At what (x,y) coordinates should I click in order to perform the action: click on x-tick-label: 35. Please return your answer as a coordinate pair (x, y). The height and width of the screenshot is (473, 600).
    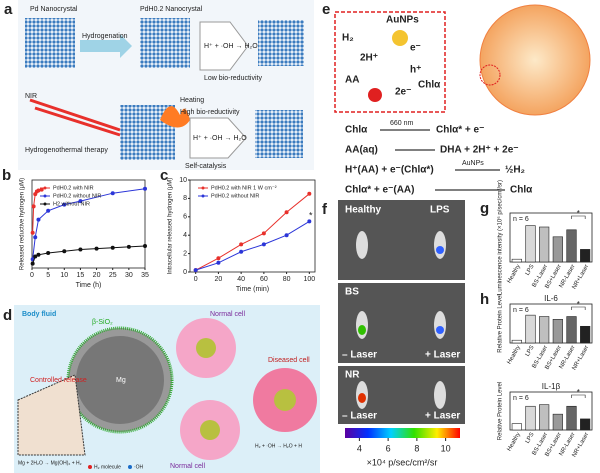
    Looking at the image, I should click on (145, 275).